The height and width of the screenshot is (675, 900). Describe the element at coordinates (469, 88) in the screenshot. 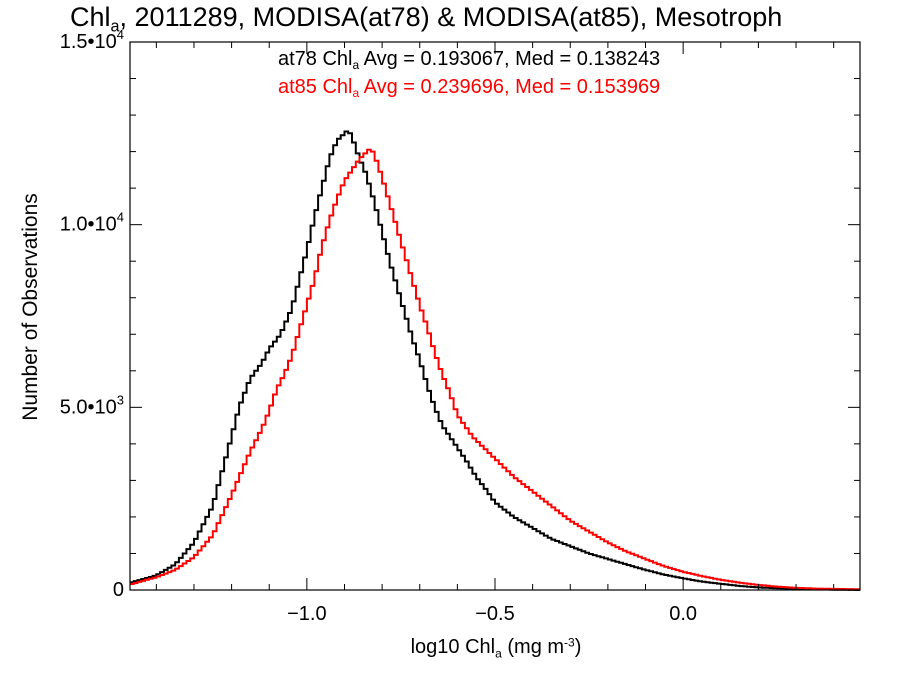

I see `annotation-at85-stats: at85 Chla Avg = 0.239696, Med = 0.153969` at that location.